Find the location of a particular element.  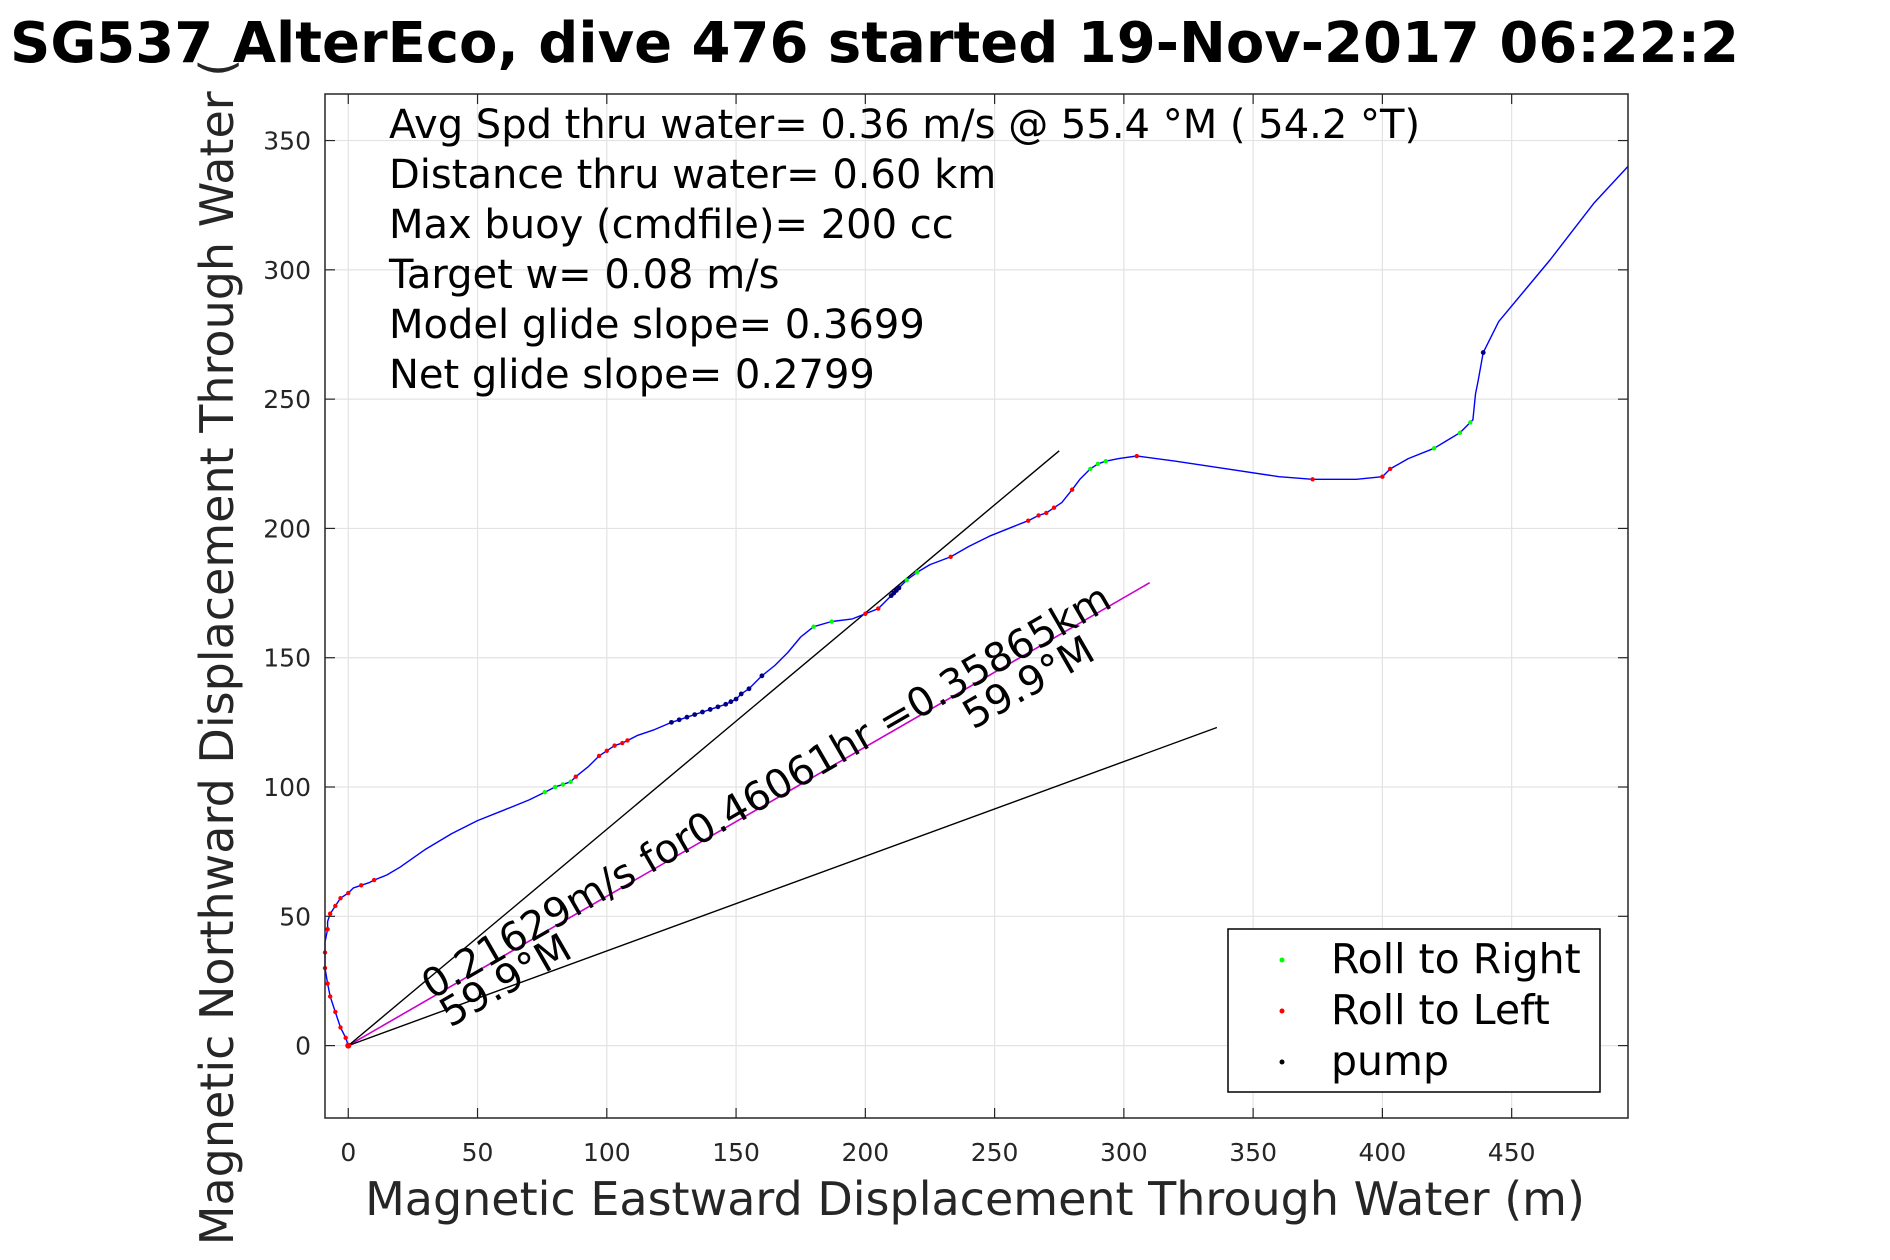

y-tick-label: 50 is located at coordinates (295, 916).